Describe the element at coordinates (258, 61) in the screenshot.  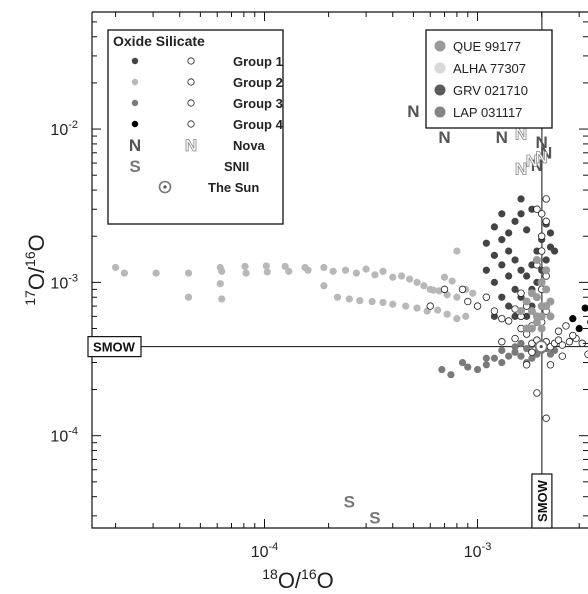
I see `legend-entry-label: Group 1` at that location.